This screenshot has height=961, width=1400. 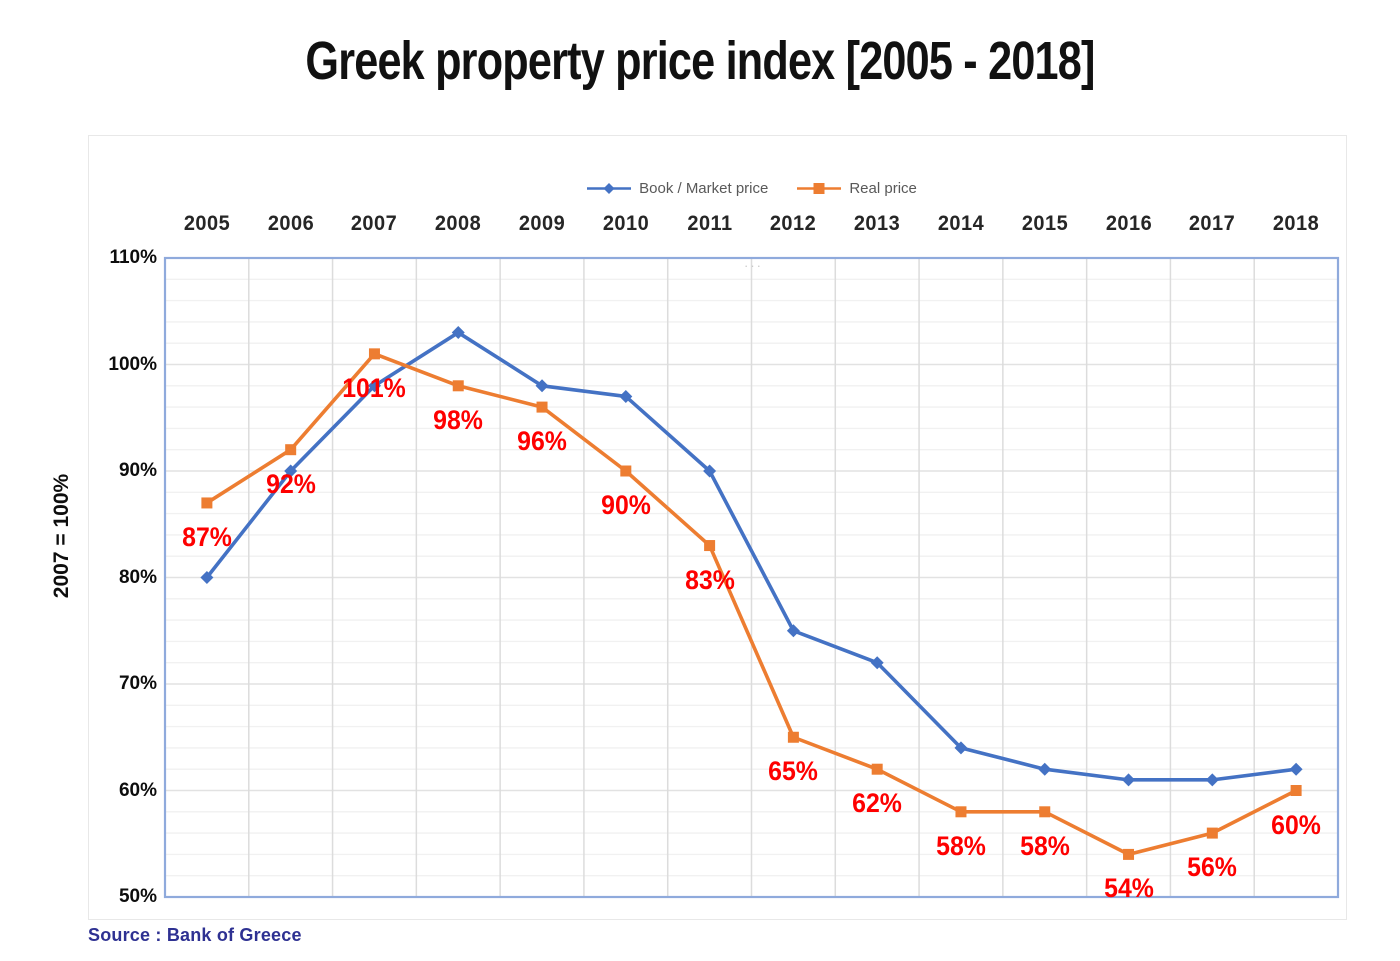 I want to click on y-axis-title: 2007 = 100%, so click(x=61, y=536).